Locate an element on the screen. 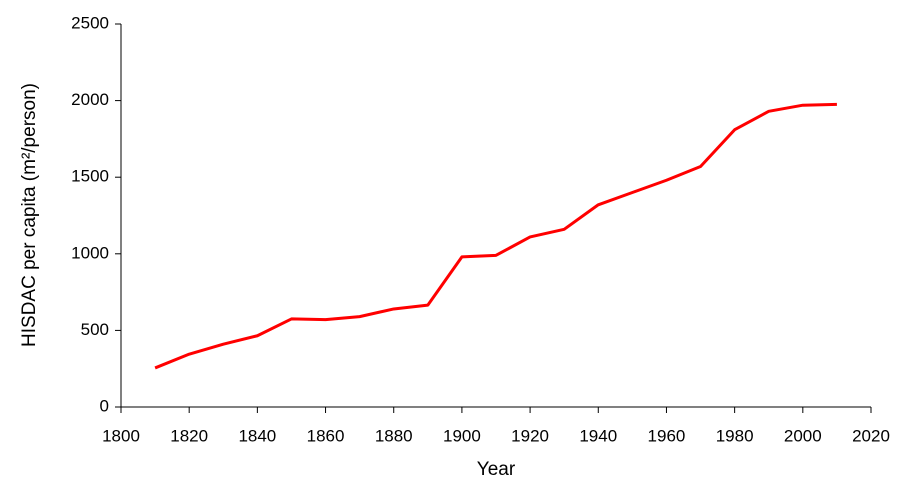  x-tick-label: 1960 is located at coordinates (667, 435).